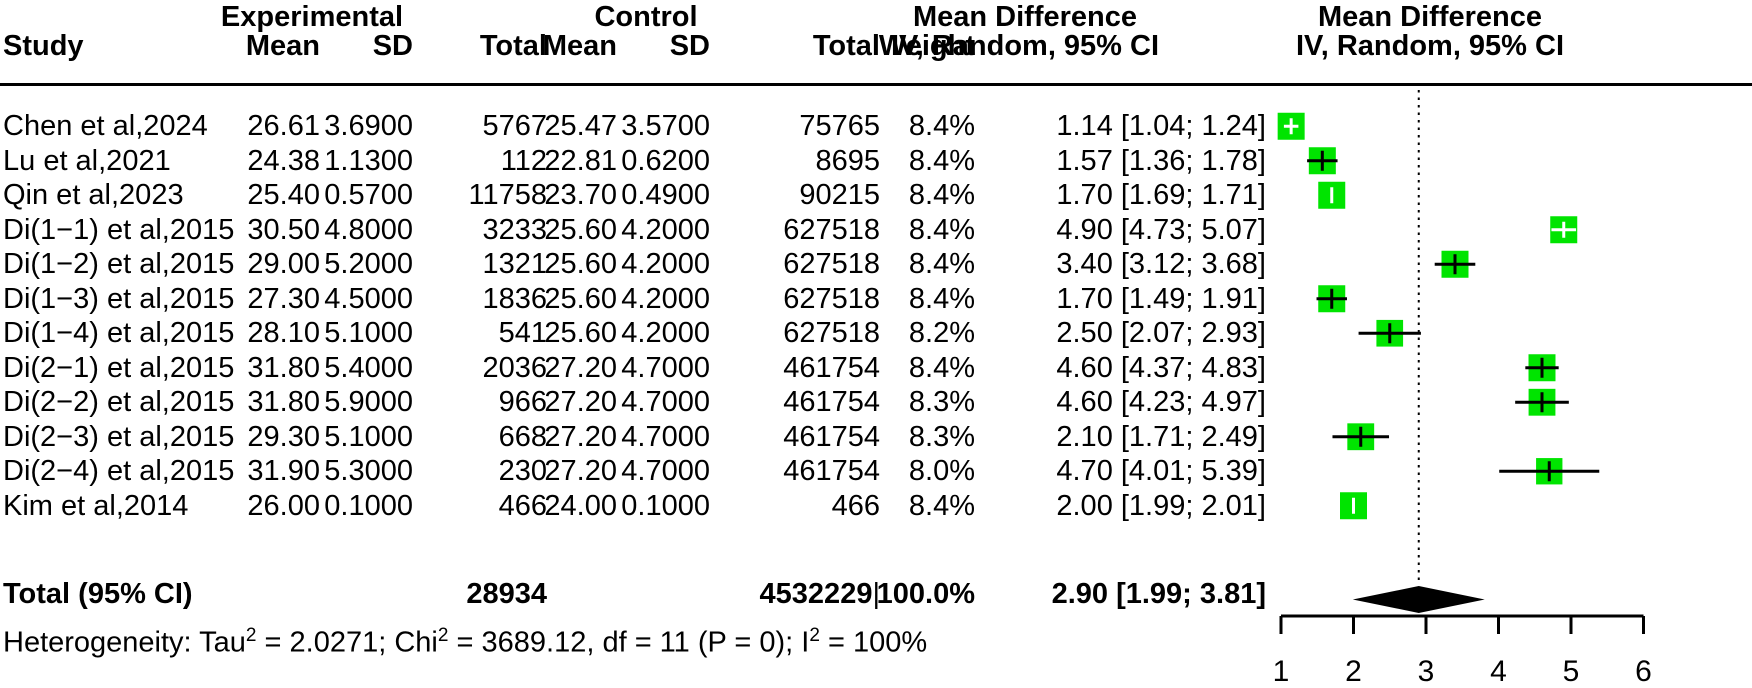 The height and width of the screenshot is (688, 1752). I want to click on study-name: Lu et al,2021, so click(87, 160).